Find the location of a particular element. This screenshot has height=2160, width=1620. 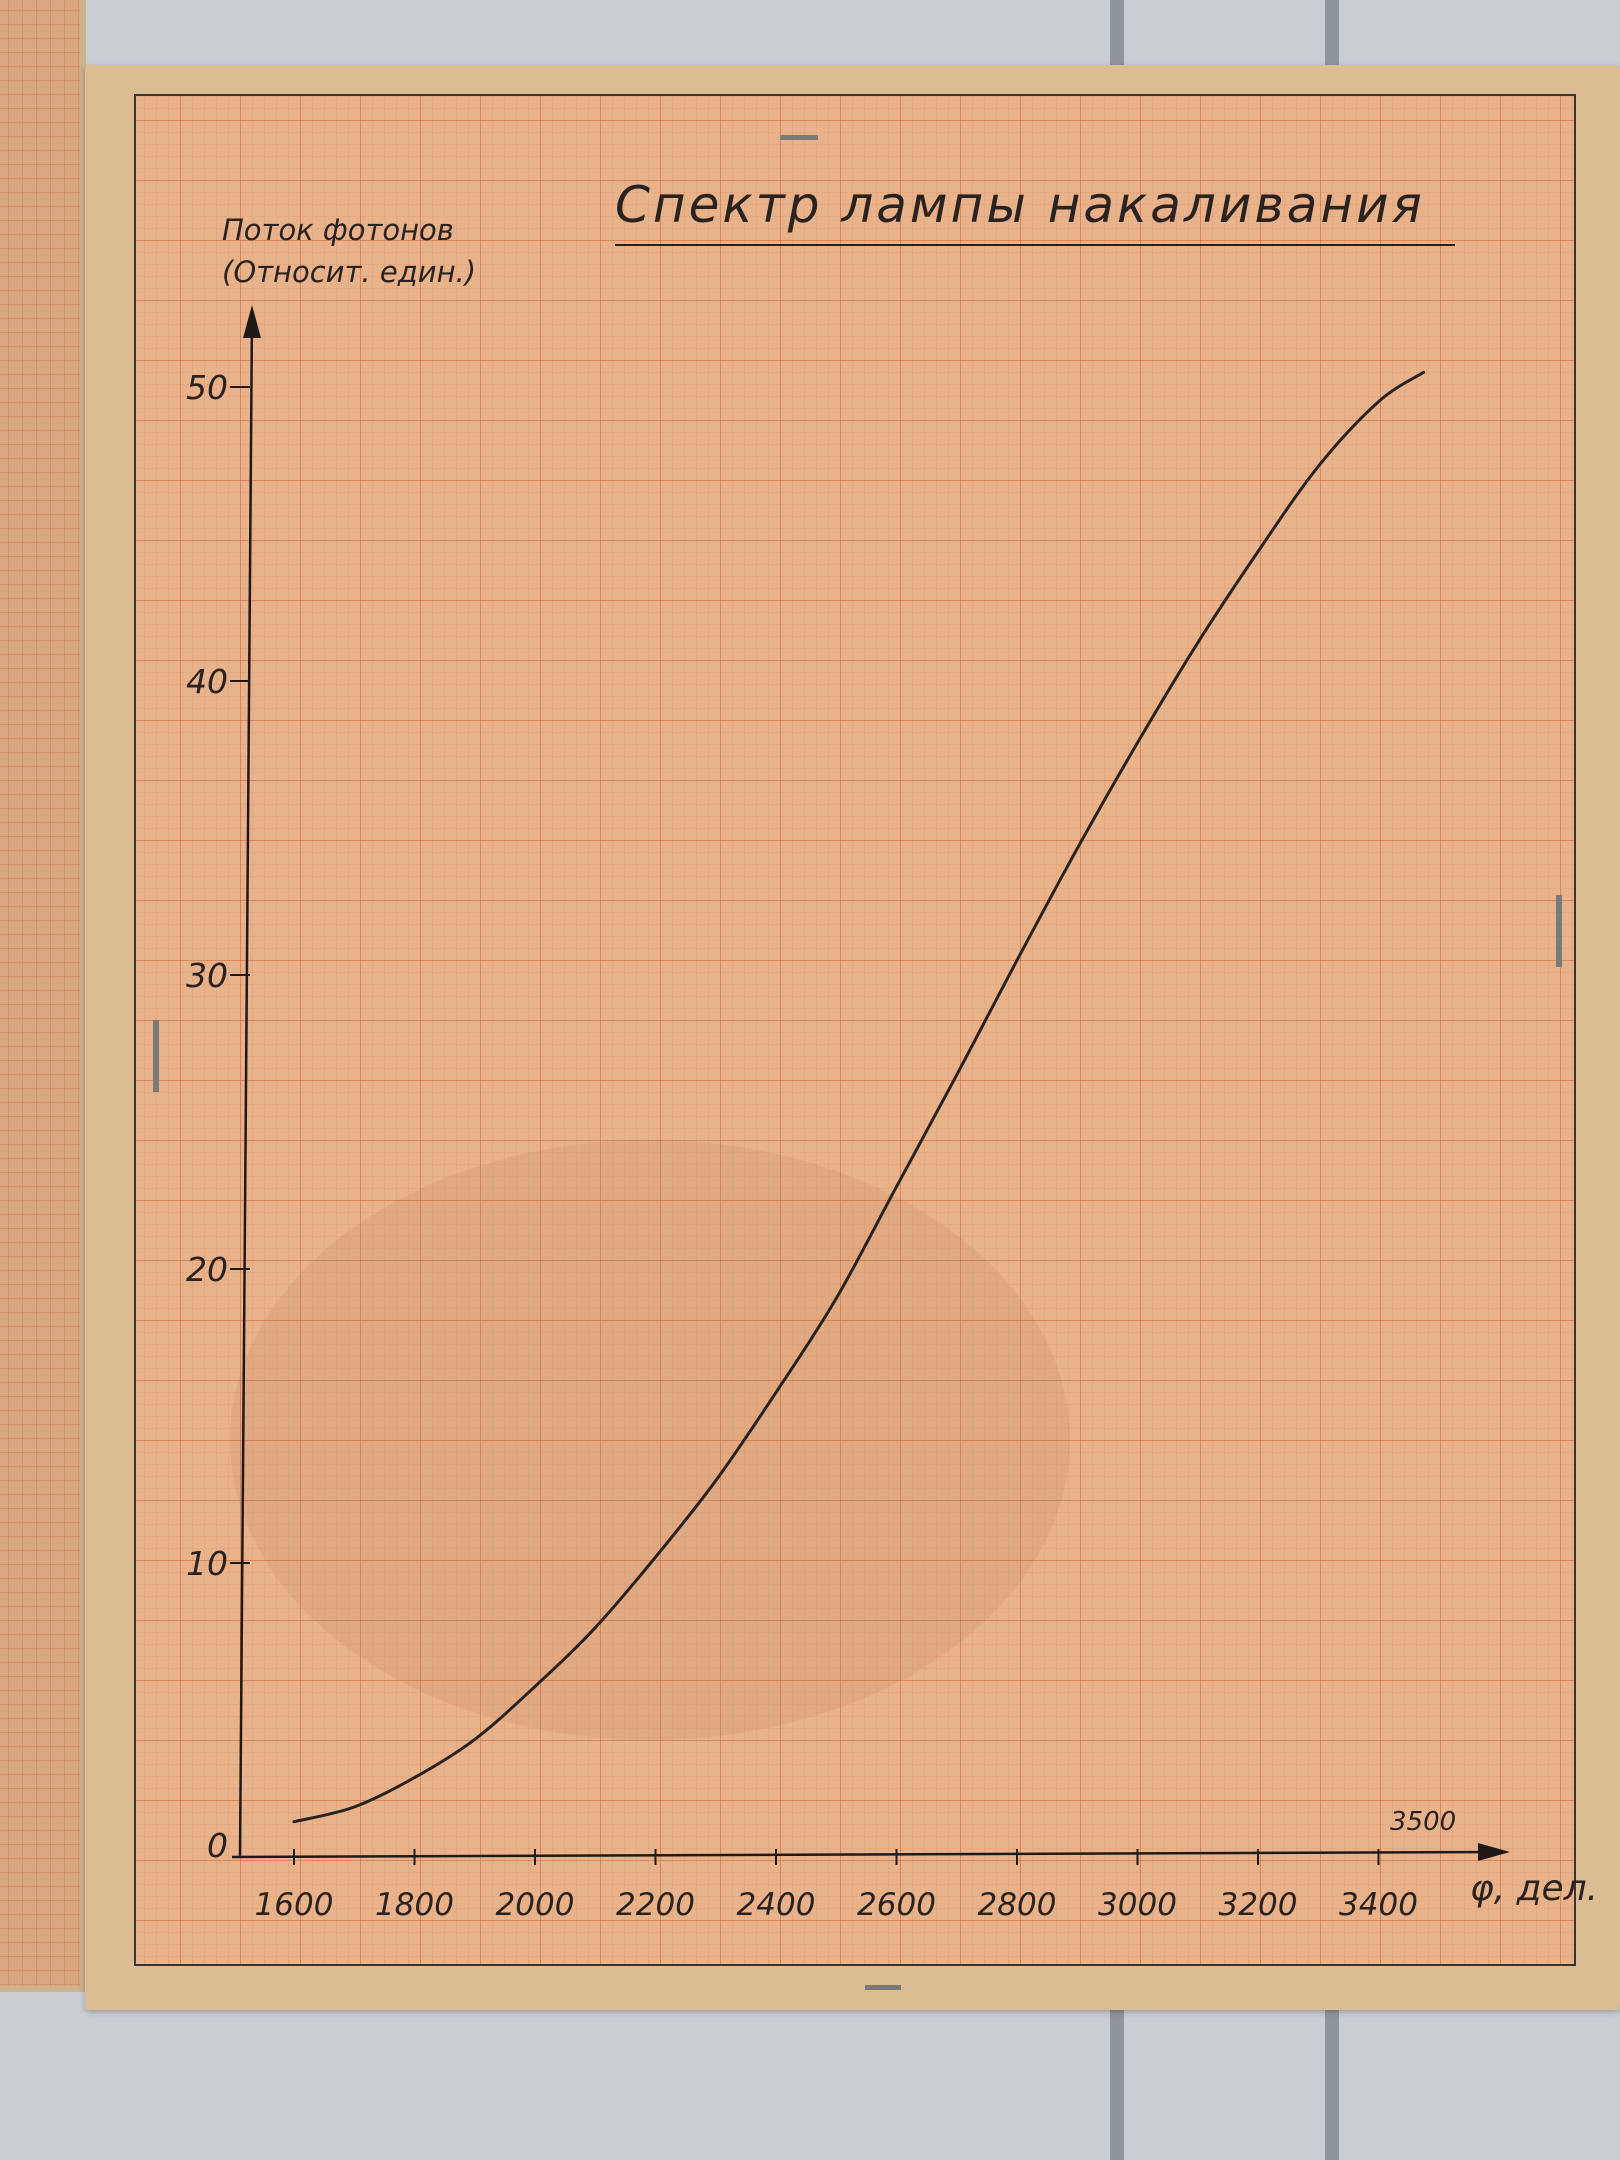

y-tick-label: 10 is located at coordinates (207, 1563).